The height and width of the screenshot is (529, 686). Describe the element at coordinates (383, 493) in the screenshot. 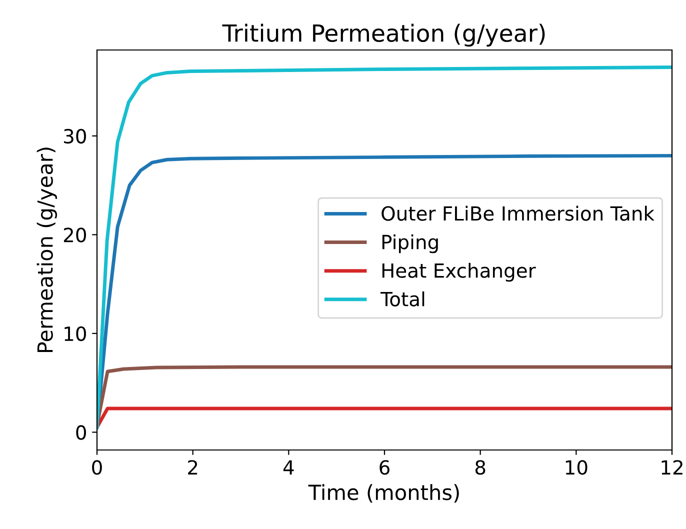

I see `x-axis-title: Time (months)` at that location.